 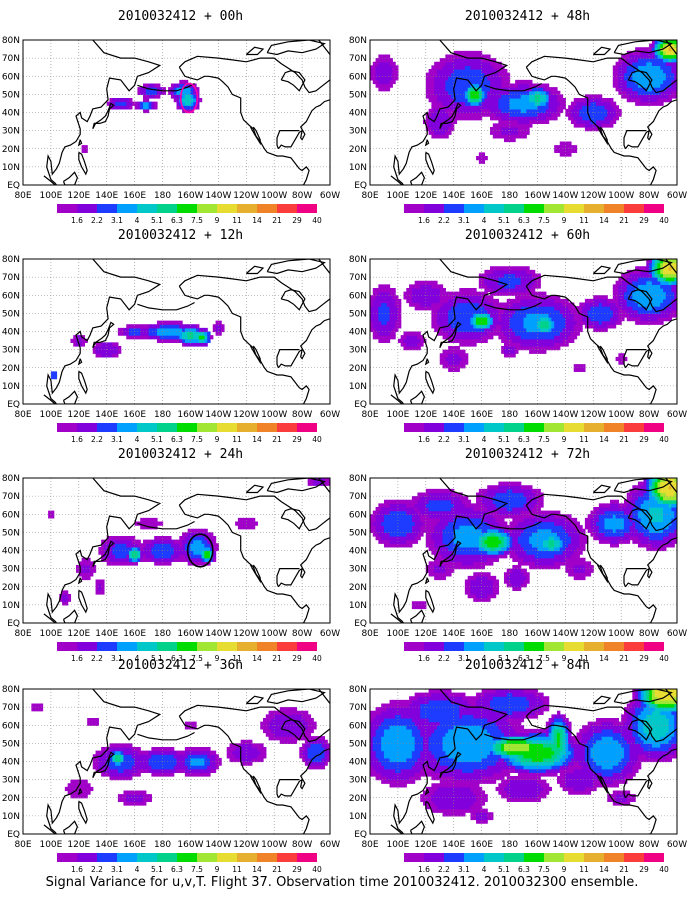 I want to click on y-tick-label: 80N, so click(x=11, y=690).